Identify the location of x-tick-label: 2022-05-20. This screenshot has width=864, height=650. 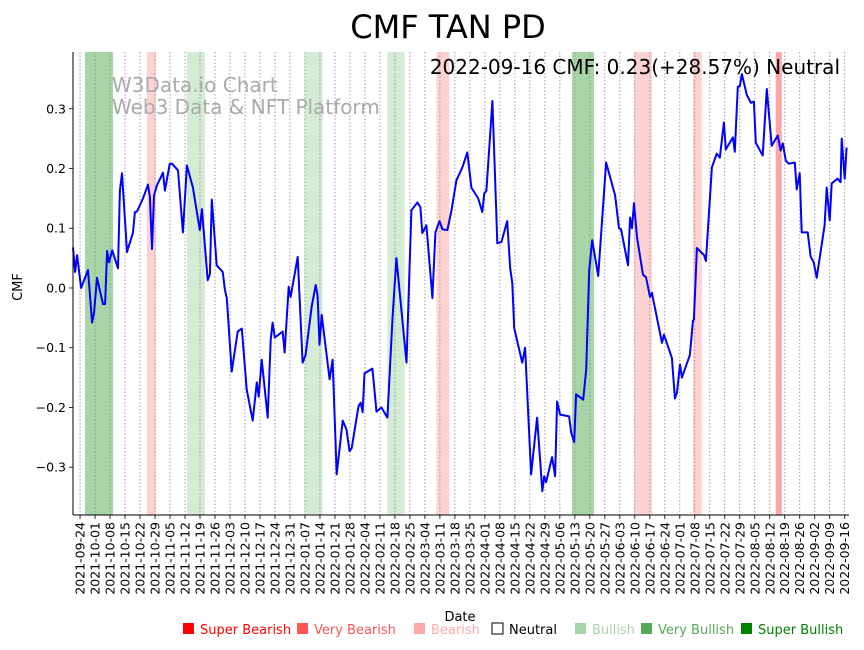
(589, 558).